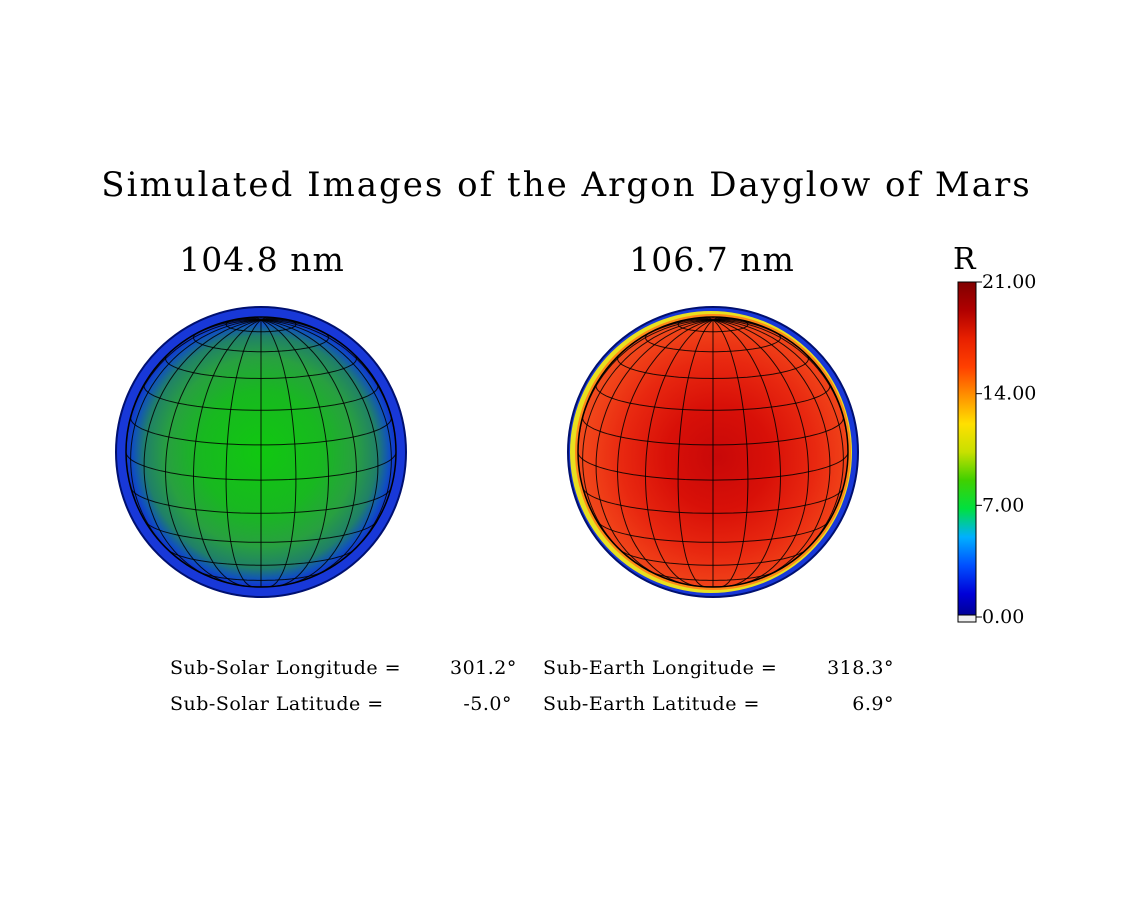  Describe the element at coordinates (1006, 449) in the screenshot. I see `colorbar-ticks: 0.00 7.00 14.00 21.00` at that location.